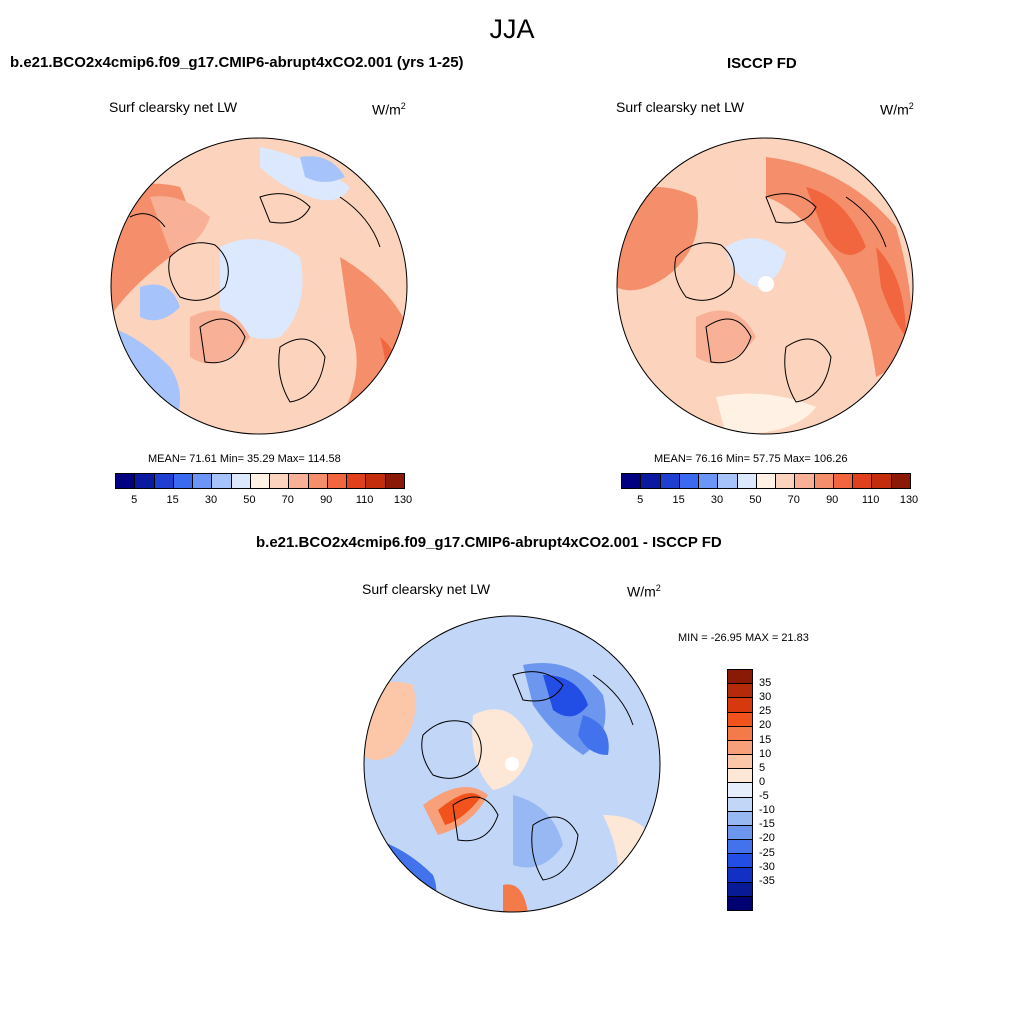 The height and width of the screenshot is (1024, 1024). I want to click on diff-colorbar-tick-label: -10, so click(767, 810).